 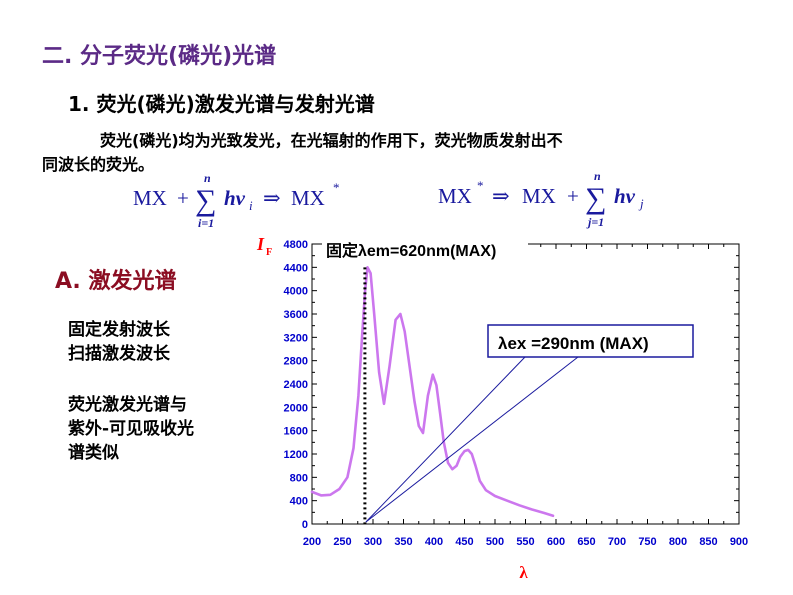 What do you see at coordinates (296, 268) in the screenshot?
I see `y-tick-label: 4400` at bounding box center [296, 268].